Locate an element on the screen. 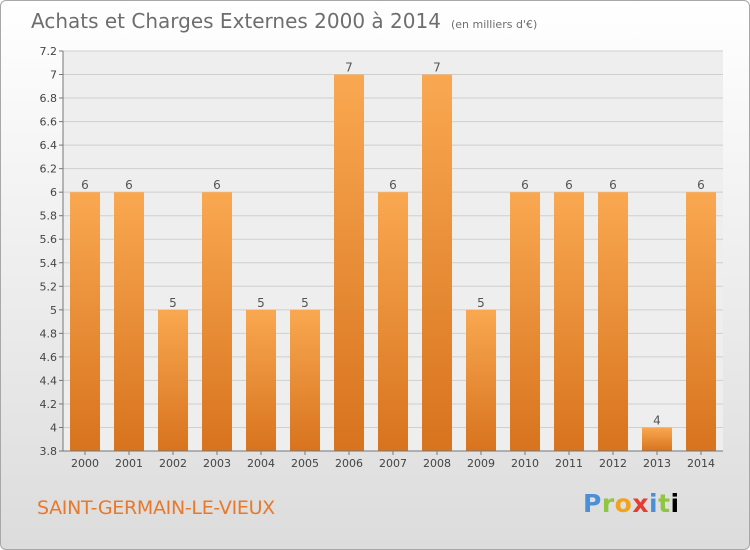 This screenshot has height=550, width=750. y-tick-label: 5.2 is located at coordinates (49, 286).